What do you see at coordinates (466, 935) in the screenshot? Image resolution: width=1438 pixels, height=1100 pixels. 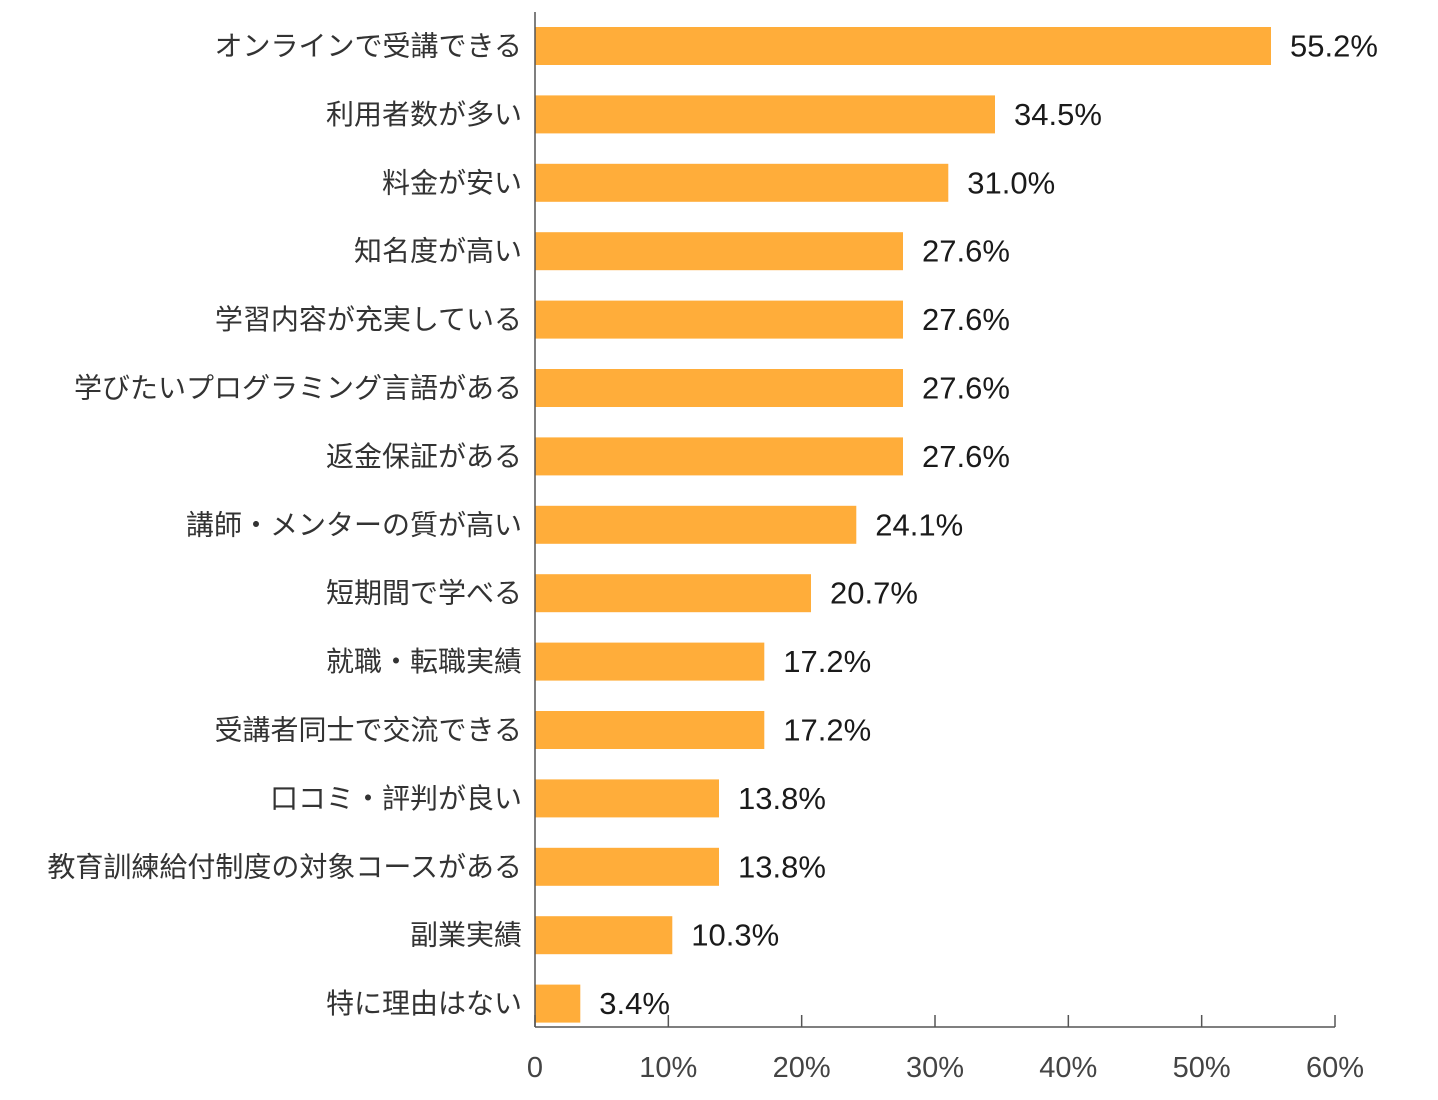 I see `category-label: 副業実績` at bounding box center [466, 935].